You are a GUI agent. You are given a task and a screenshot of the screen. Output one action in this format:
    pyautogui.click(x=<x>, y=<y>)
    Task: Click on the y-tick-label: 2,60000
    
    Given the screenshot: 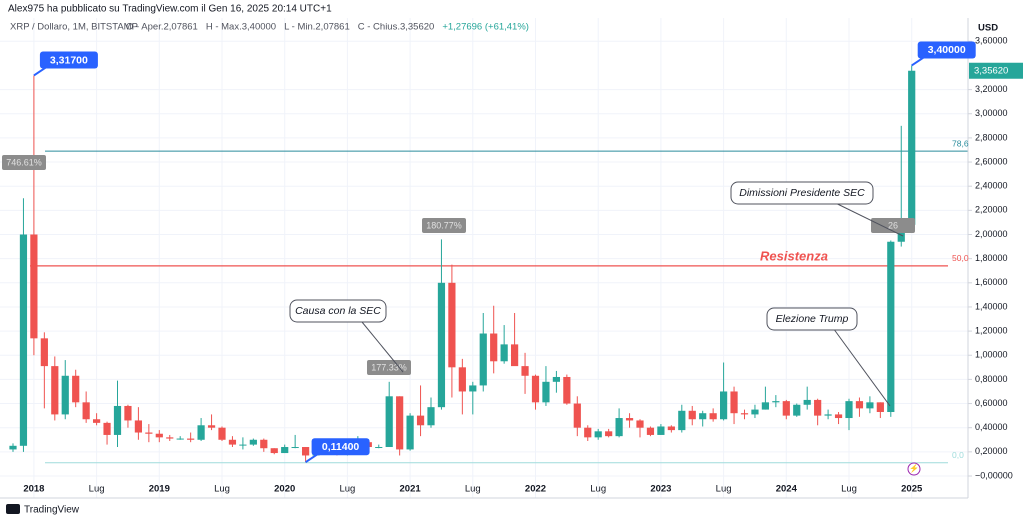 What is the action you would take?
    pyautogui.click(x=991, y=161)
    